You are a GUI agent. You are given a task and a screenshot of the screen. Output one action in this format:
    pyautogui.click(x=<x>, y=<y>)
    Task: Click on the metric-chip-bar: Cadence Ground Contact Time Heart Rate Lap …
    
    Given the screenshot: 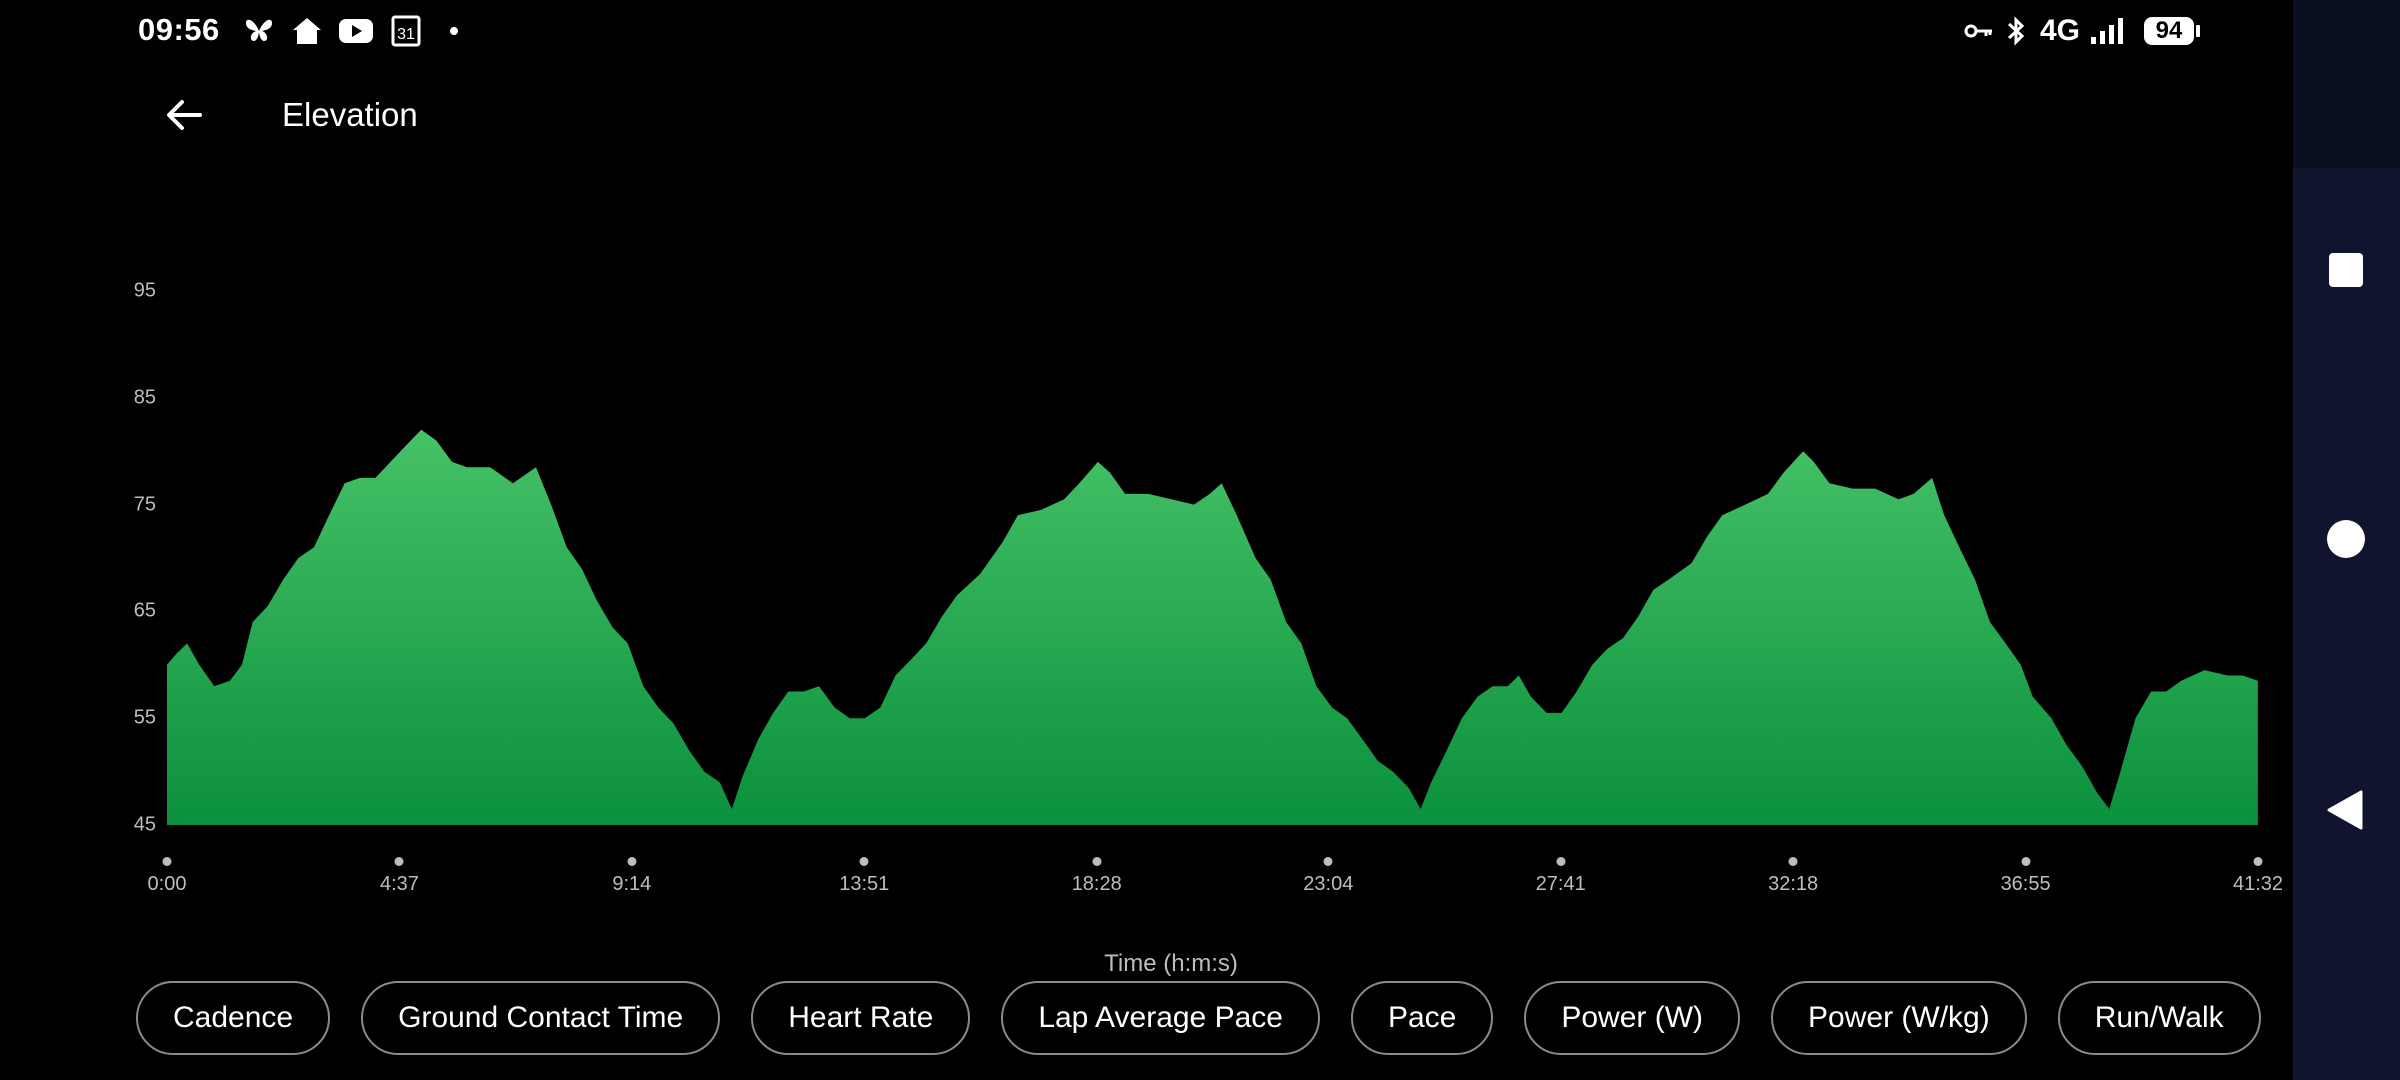 What is the action you would take?
    pyautogui.click(x=1198, y=1018)
    